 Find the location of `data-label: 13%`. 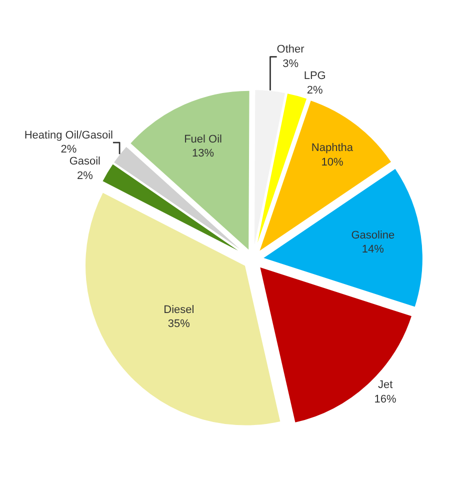

data-label: 13% is located at coordinates (203, 154).